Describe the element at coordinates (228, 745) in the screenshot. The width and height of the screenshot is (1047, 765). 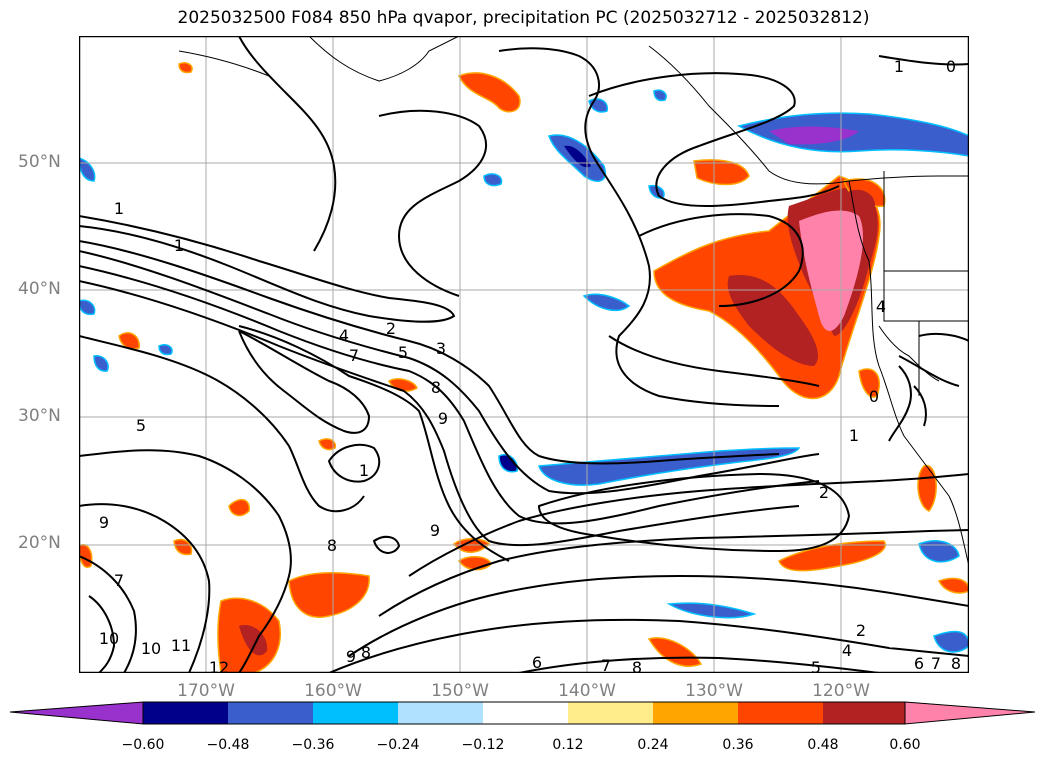
I see `colorbar-tick: −0.48` at that location.